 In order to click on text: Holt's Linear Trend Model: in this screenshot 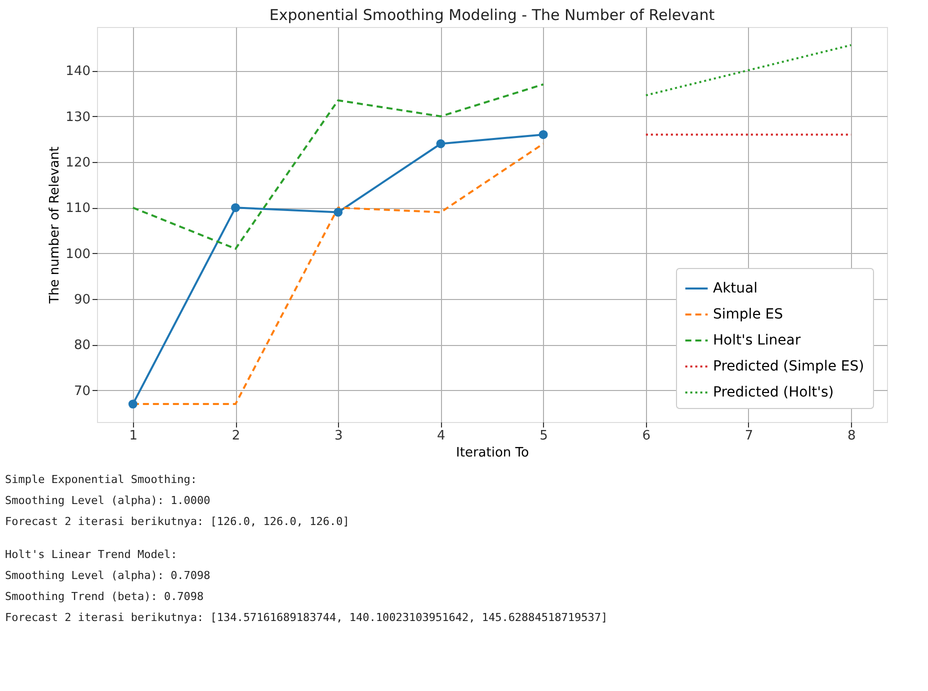, I will do `click(91, 554)`.